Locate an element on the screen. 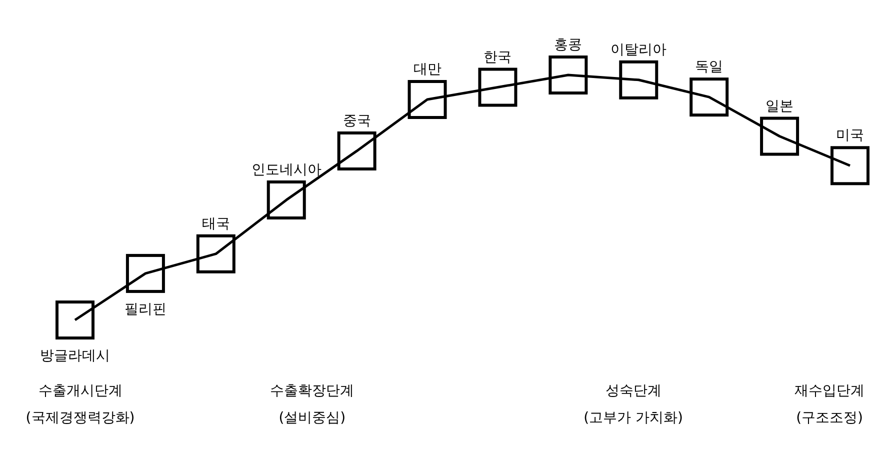  x-tick-label: 독일 is located at coordinates (709, 67).